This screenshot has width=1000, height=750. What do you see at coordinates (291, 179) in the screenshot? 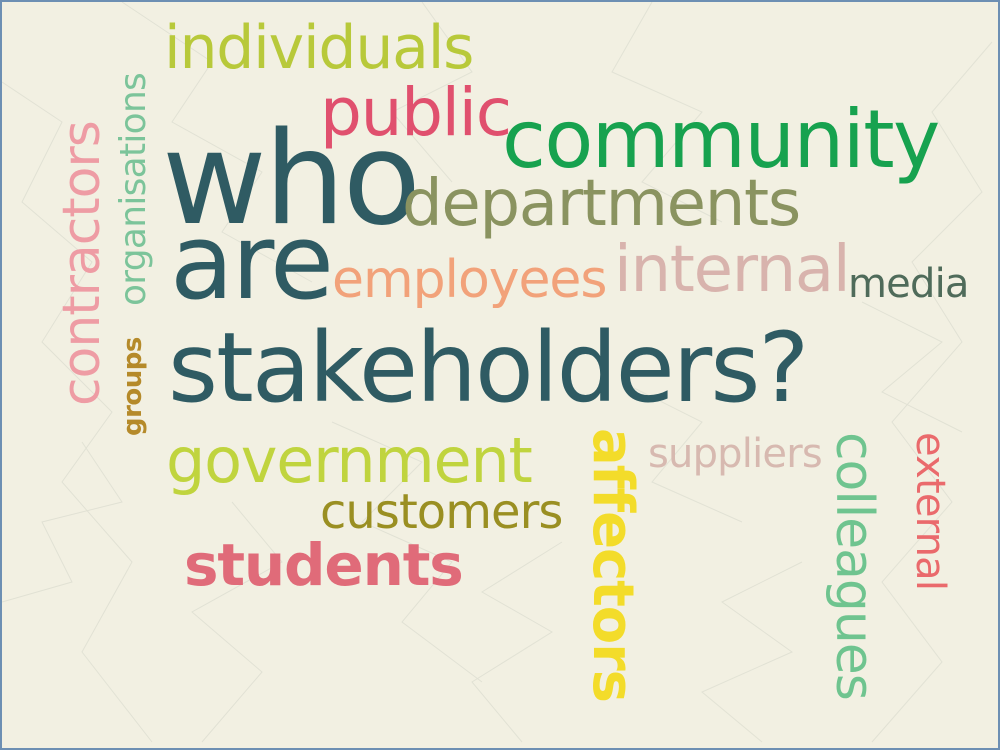
I see `word-who: who` at bounding box center [291, 179].